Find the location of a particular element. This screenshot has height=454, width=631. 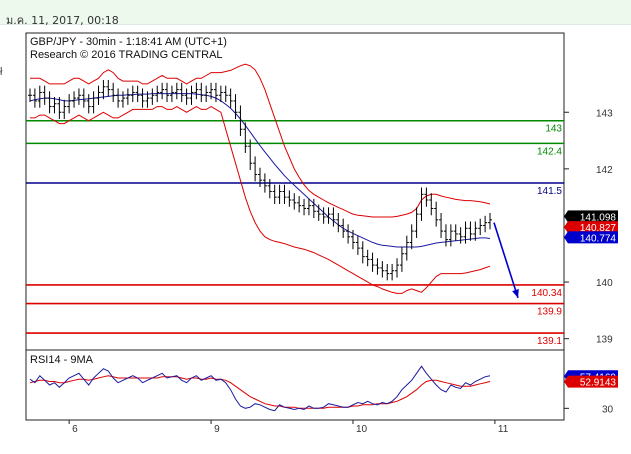

left-strip-mark: ł is located at coordinates (1, 72).